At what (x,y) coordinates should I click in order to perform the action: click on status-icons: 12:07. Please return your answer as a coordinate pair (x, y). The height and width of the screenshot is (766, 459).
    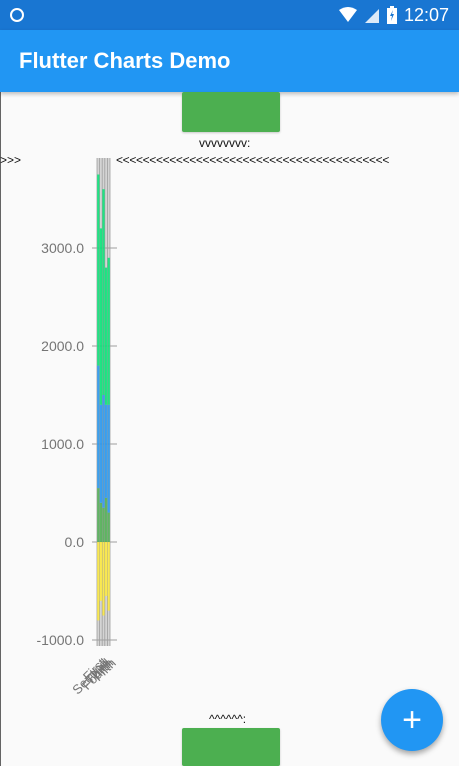
    Looking at the image, I should click on (393, 15).